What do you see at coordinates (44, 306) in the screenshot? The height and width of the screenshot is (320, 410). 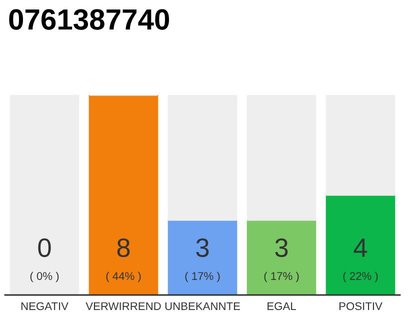 I see `x-tick-label: NEGATIV` at bounding box center [44, 306].